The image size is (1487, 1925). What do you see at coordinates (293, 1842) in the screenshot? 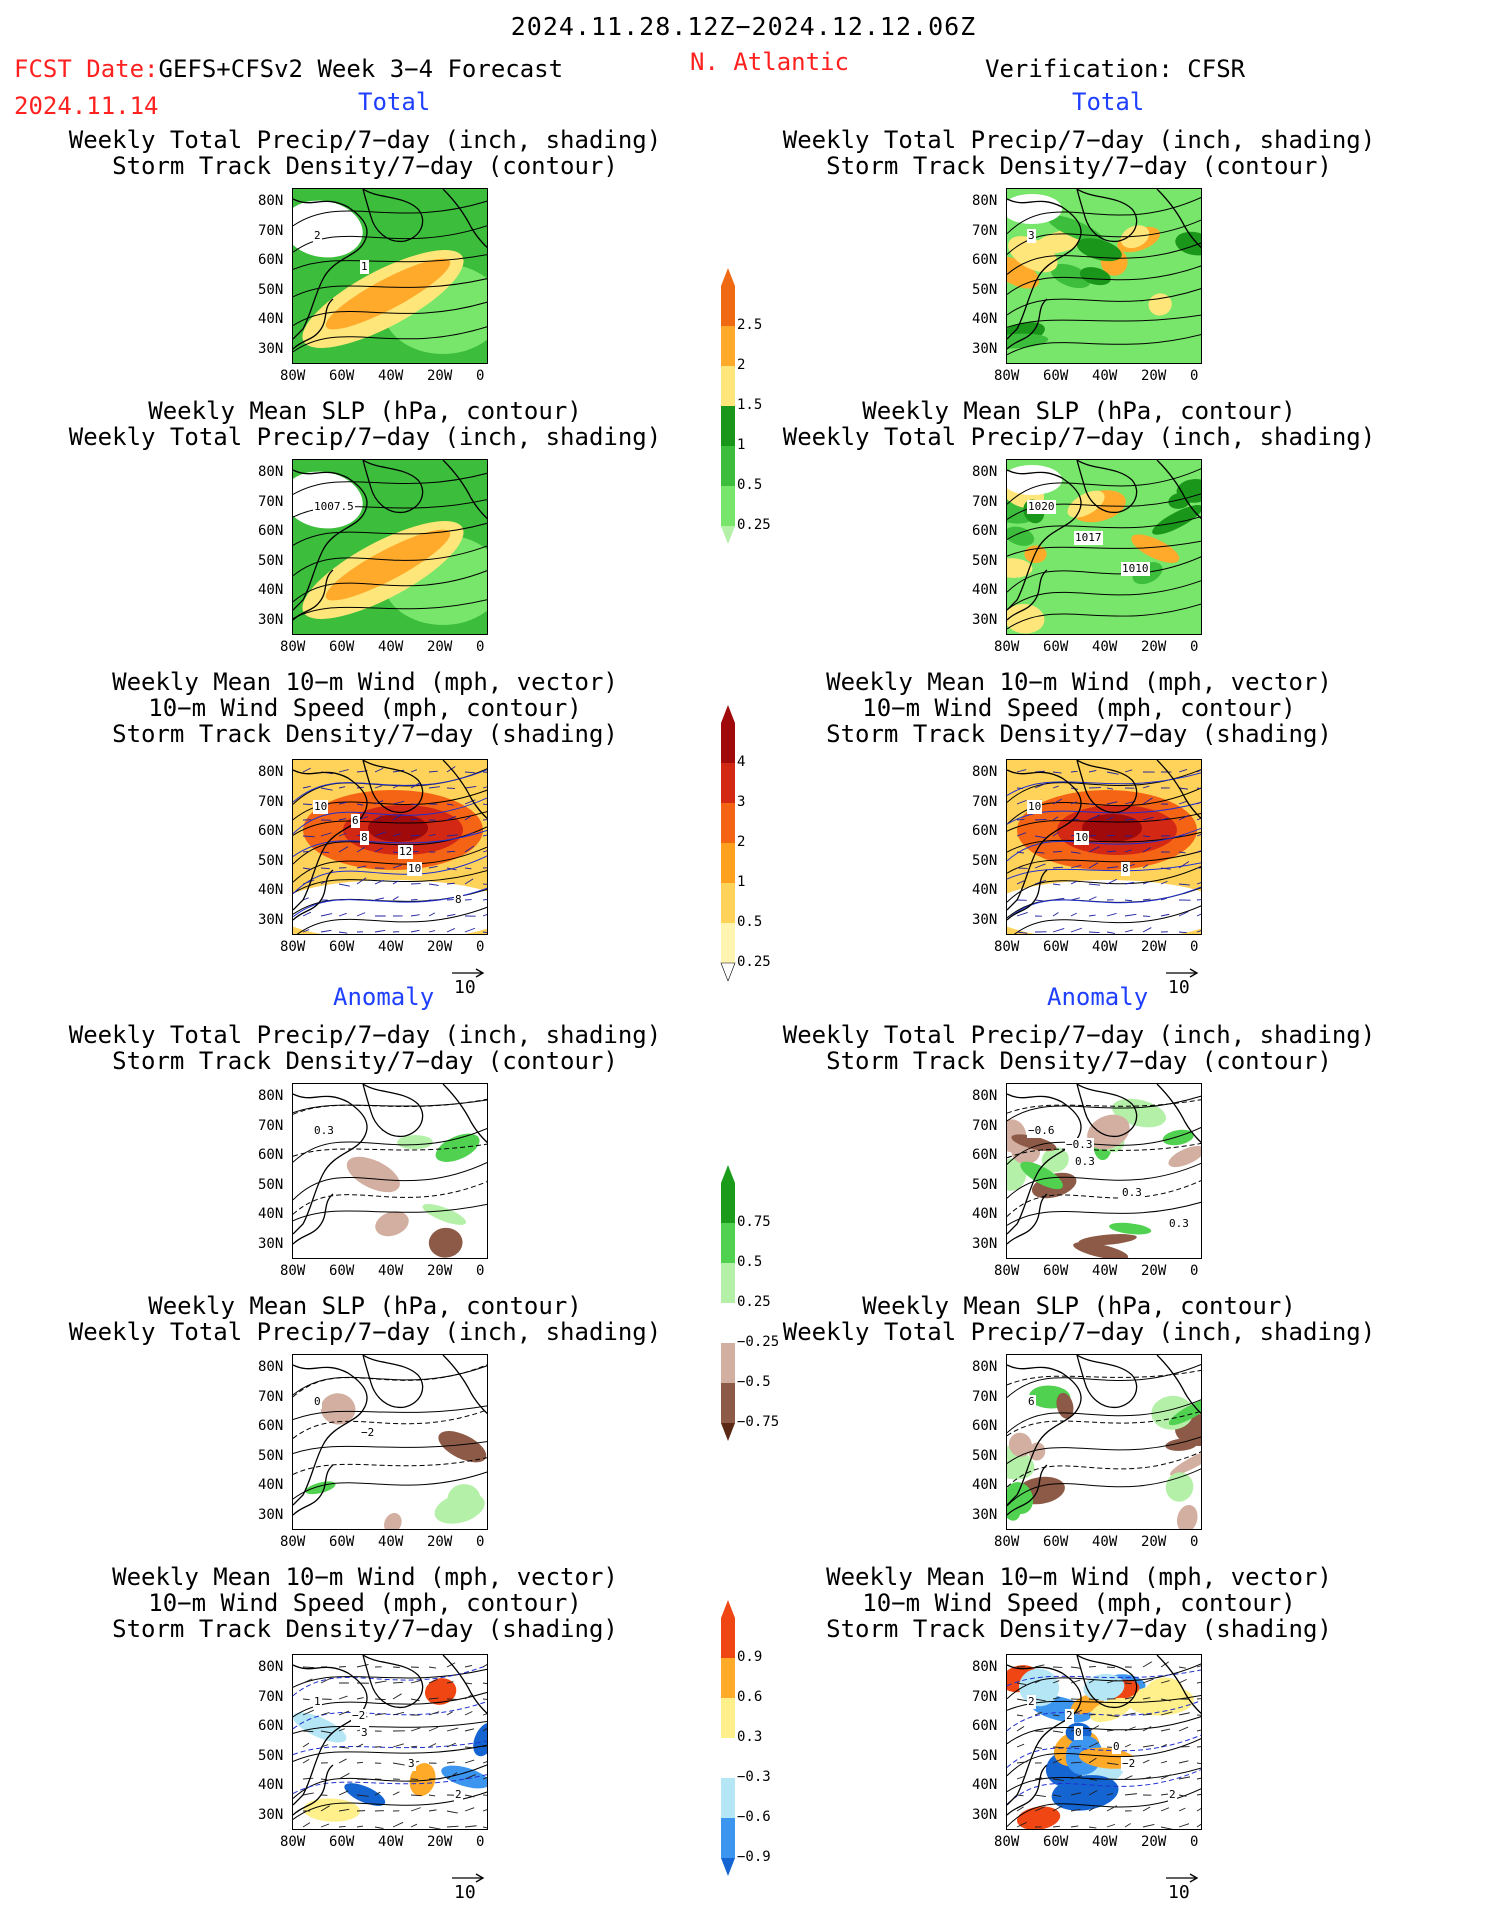
I see `lon-tick-label: 80W` at bounding box center [293, 1842].